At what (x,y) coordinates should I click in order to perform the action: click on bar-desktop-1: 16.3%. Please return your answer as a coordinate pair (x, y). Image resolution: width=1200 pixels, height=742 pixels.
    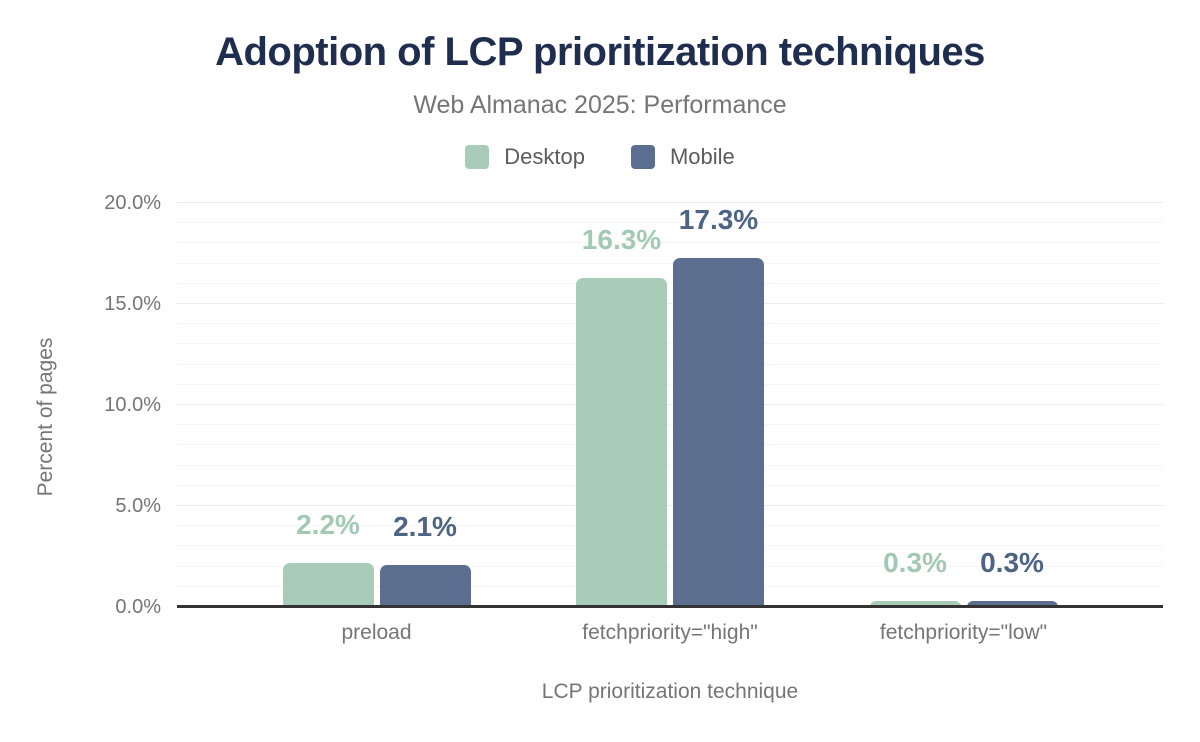
    Looking at the image, I should click on (621, 416).